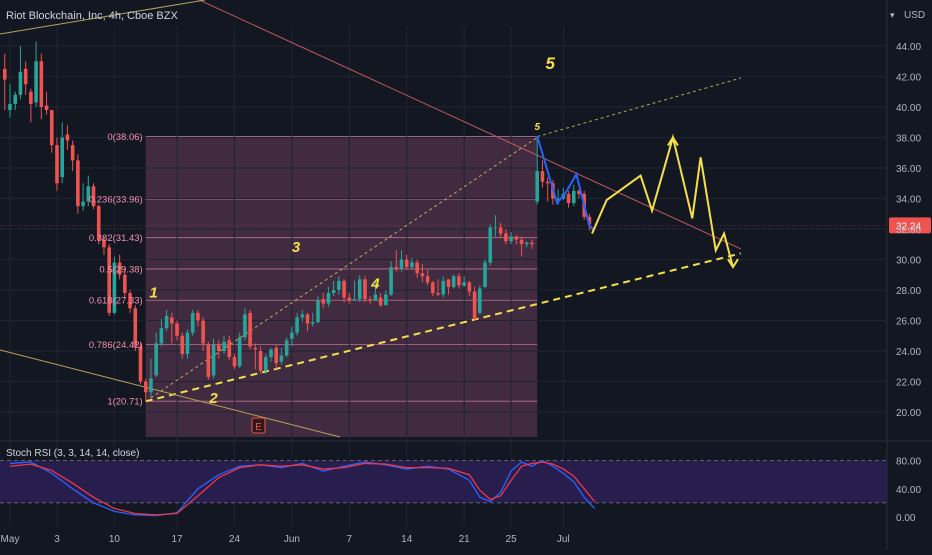 This screenshot has height=555, width=932. Describe the element at coordinates (115, 539) in the screenshot. I see `x-tick-label: 10` at that location.